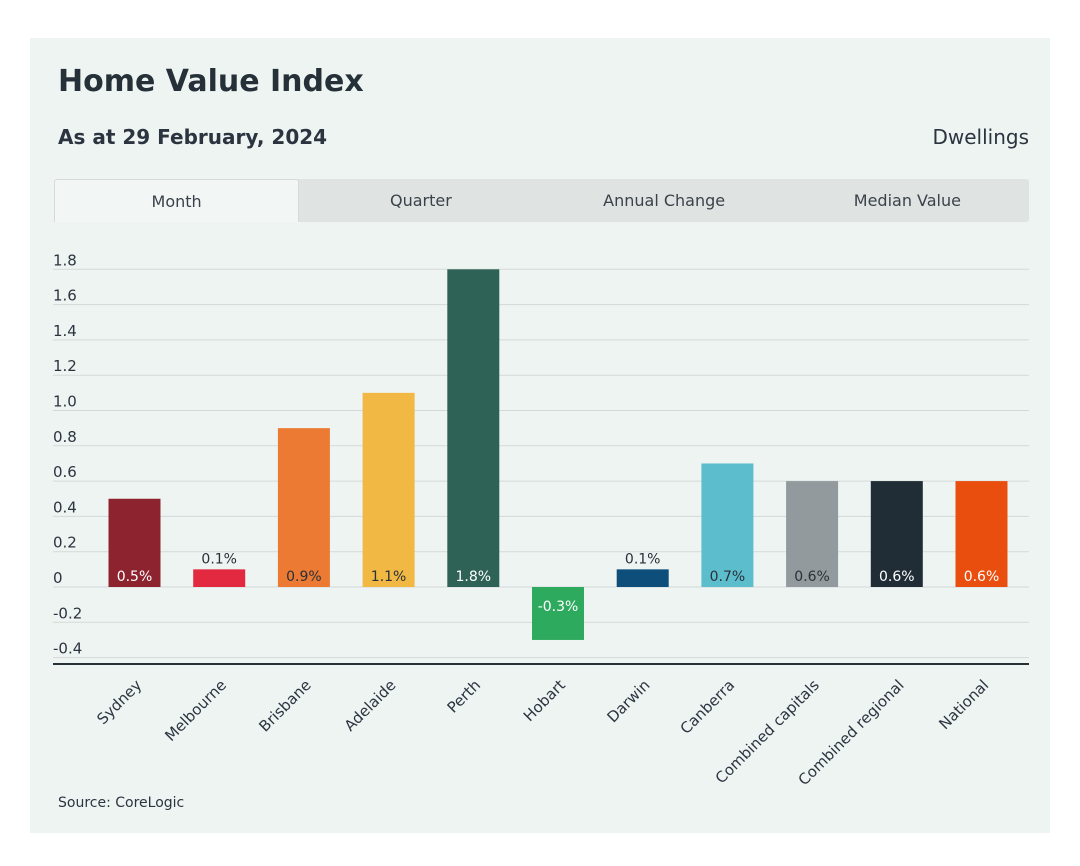 This screenshot has height=866, width=1080. What do you see at coordinates (420, 200) in the screenshot?
I see `tab-quarter: Quarter` at bounding box center [420, 200].